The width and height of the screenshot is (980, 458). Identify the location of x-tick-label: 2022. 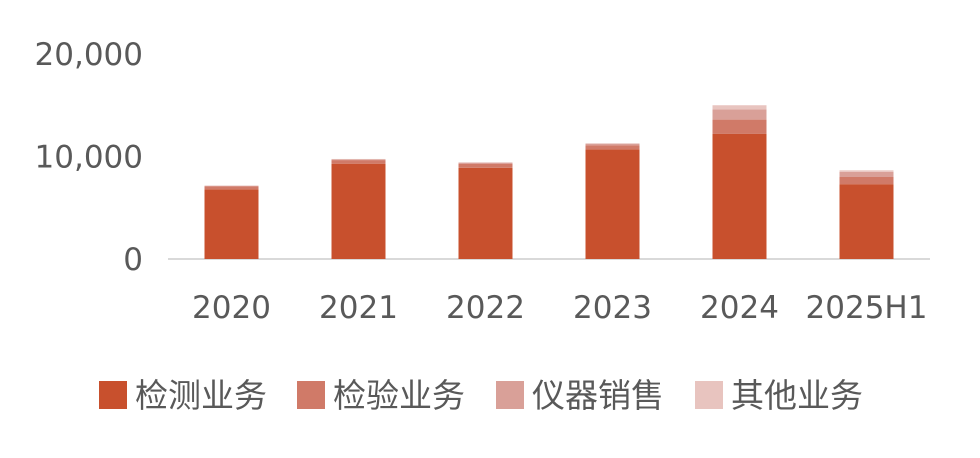
(485, 308).